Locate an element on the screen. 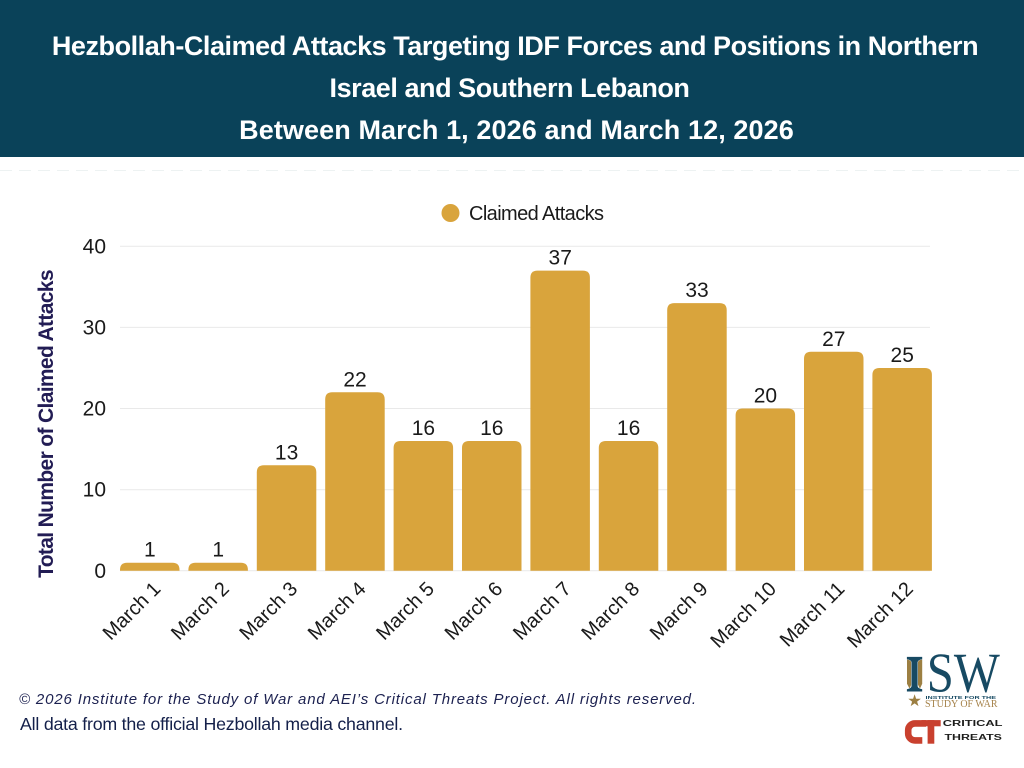  svg-text: THREATS is located at coordinates (974, 737).